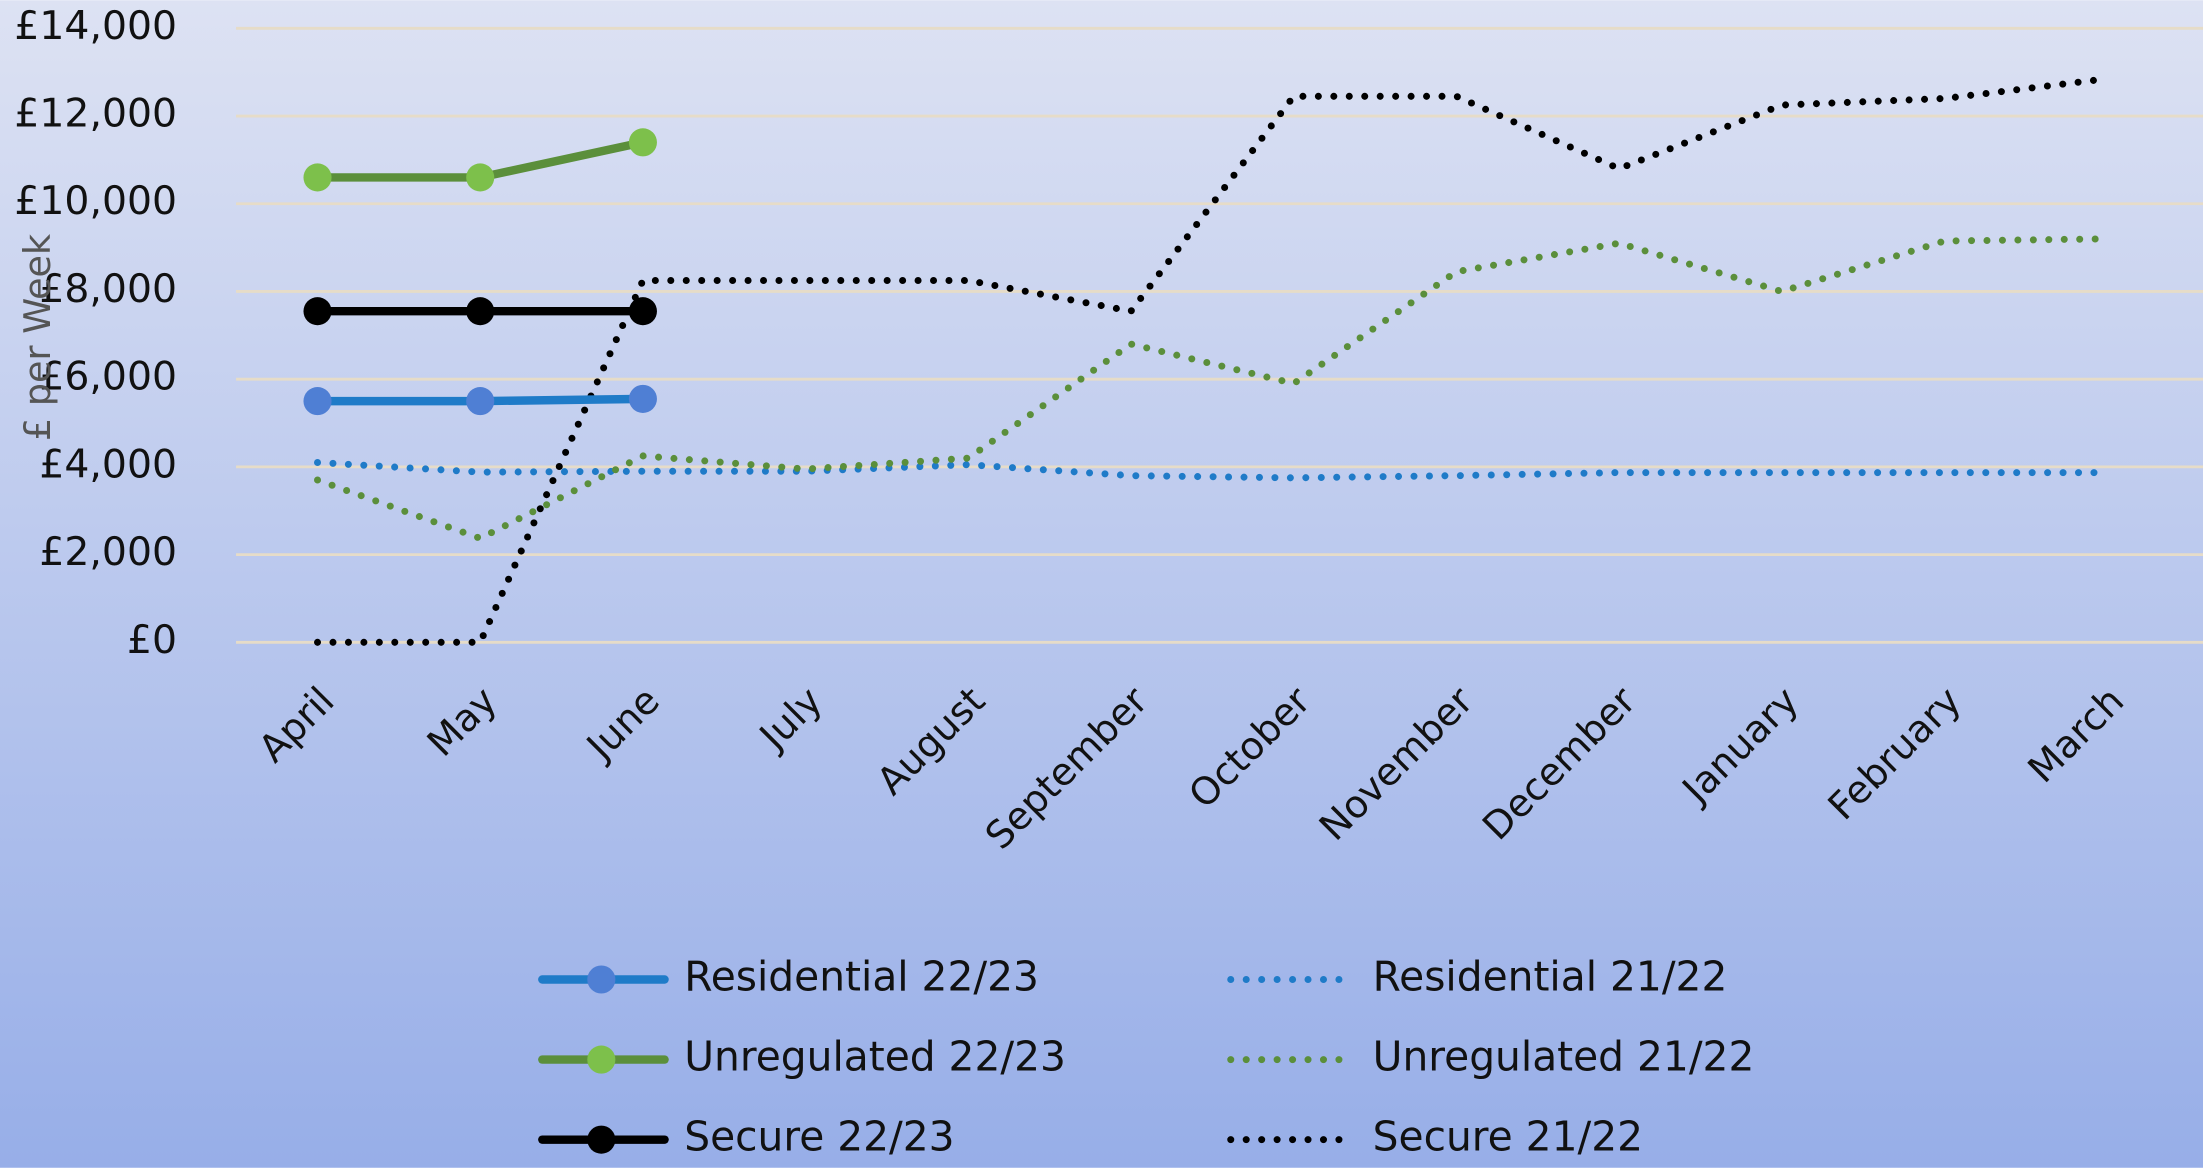  Describe the element at coordinates (37, 337) in the screenshot. I see `y-axis-label: £ per Week` at that location.